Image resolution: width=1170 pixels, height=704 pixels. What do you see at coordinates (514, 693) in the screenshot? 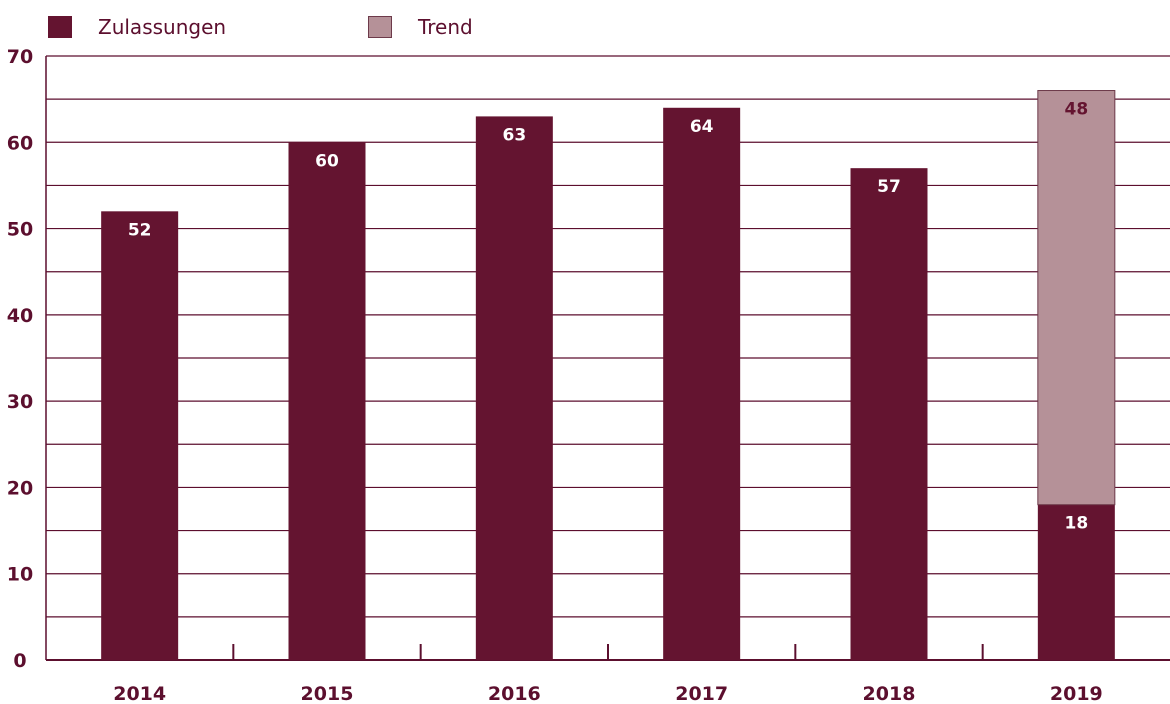
I see `x-tick-label: 2016` at bounding box center [514, 693].